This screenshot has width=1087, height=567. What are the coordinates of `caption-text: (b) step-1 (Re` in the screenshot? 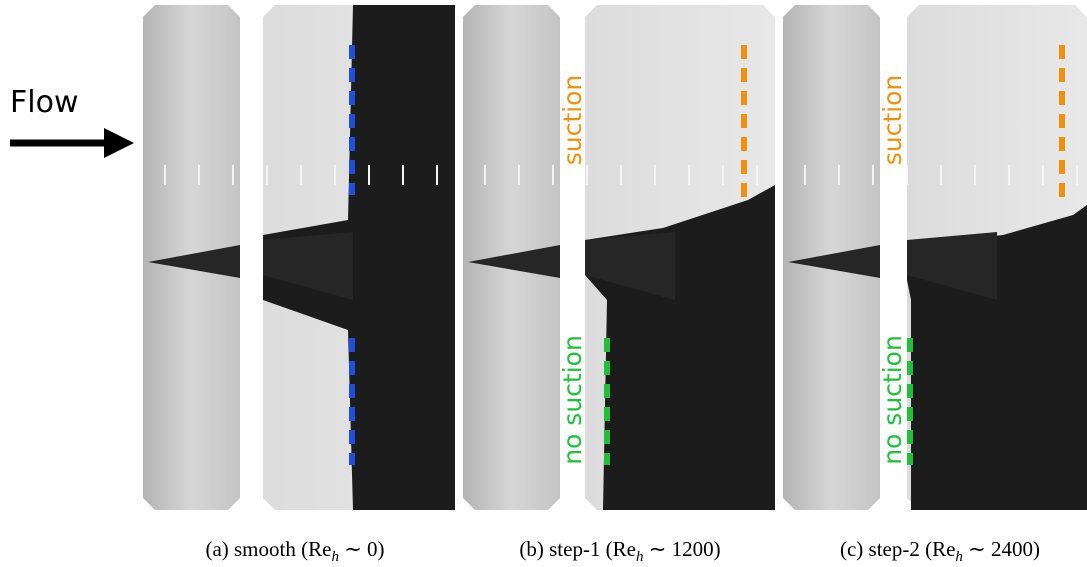 It's located at (577, 549).